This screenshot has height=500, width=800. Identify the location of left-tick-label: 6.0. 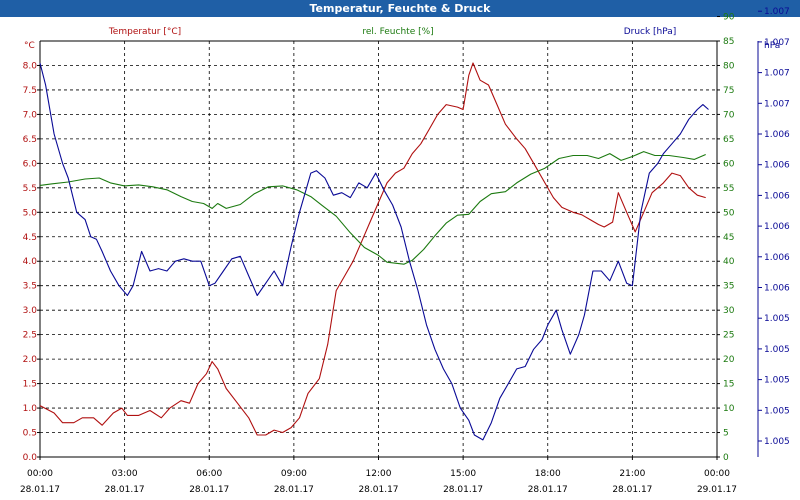
(30, 164).